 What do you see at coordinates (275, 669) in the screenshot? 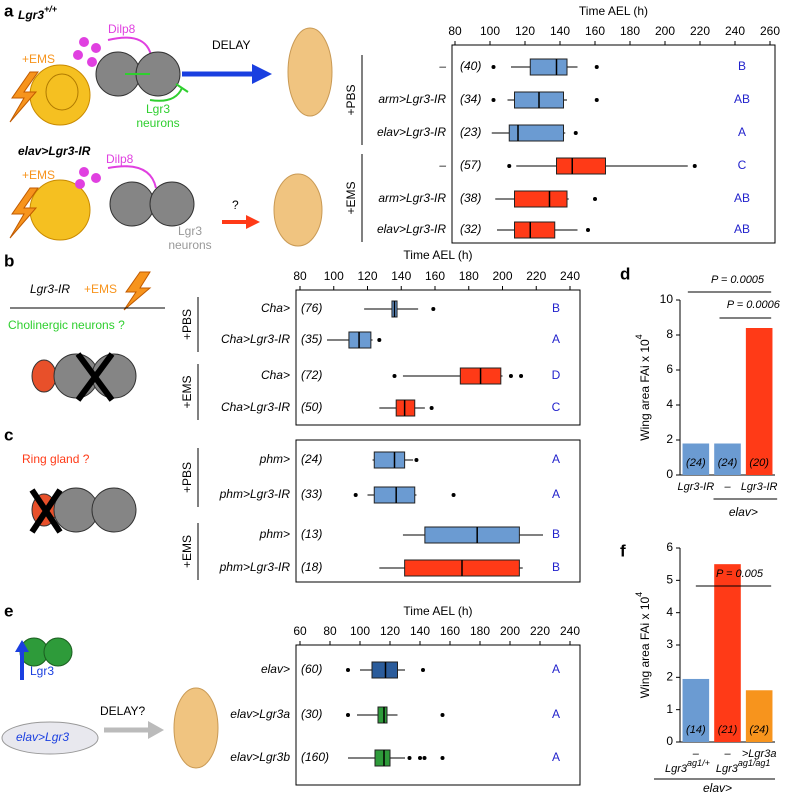
I see `row-label: elav>` at bounding box center [275, 669].